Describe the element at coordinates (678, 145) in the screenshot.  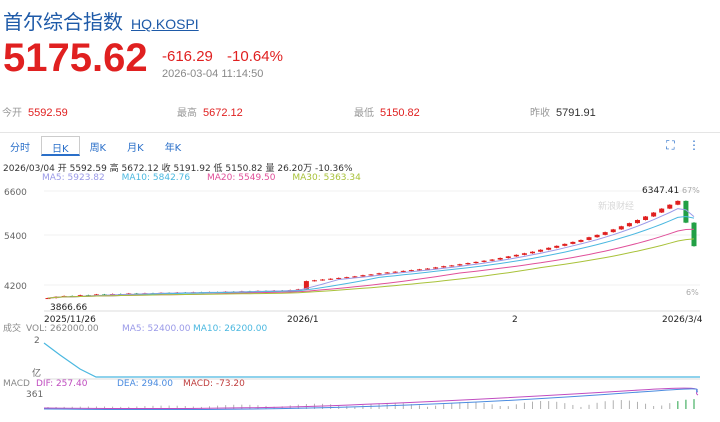
I see `chart-toolbar: ⛶ ⋮` at that location.